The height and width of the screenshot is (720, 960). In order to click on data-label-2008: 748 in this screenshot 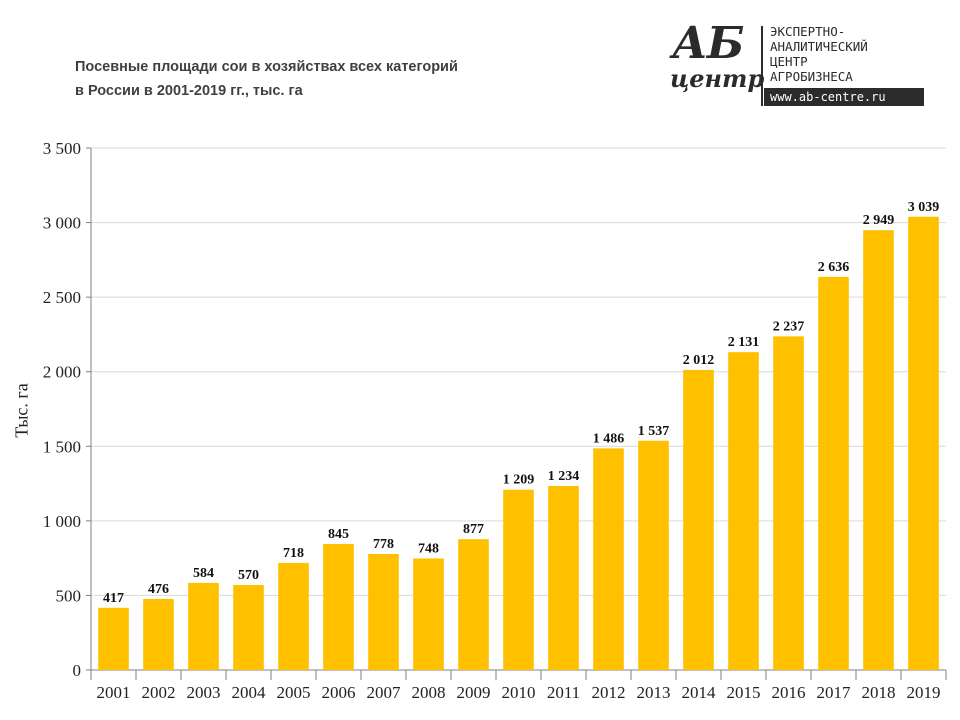, I will do `click(428, 548)`.